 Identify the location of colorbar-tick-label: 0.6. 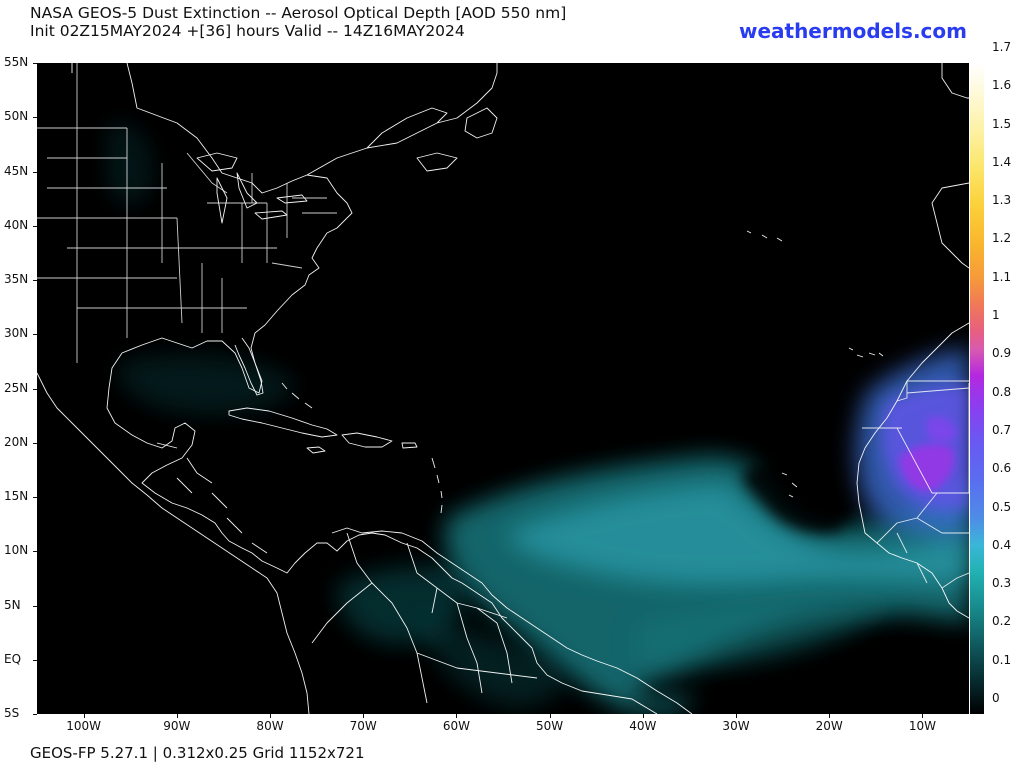
(1002, 468).